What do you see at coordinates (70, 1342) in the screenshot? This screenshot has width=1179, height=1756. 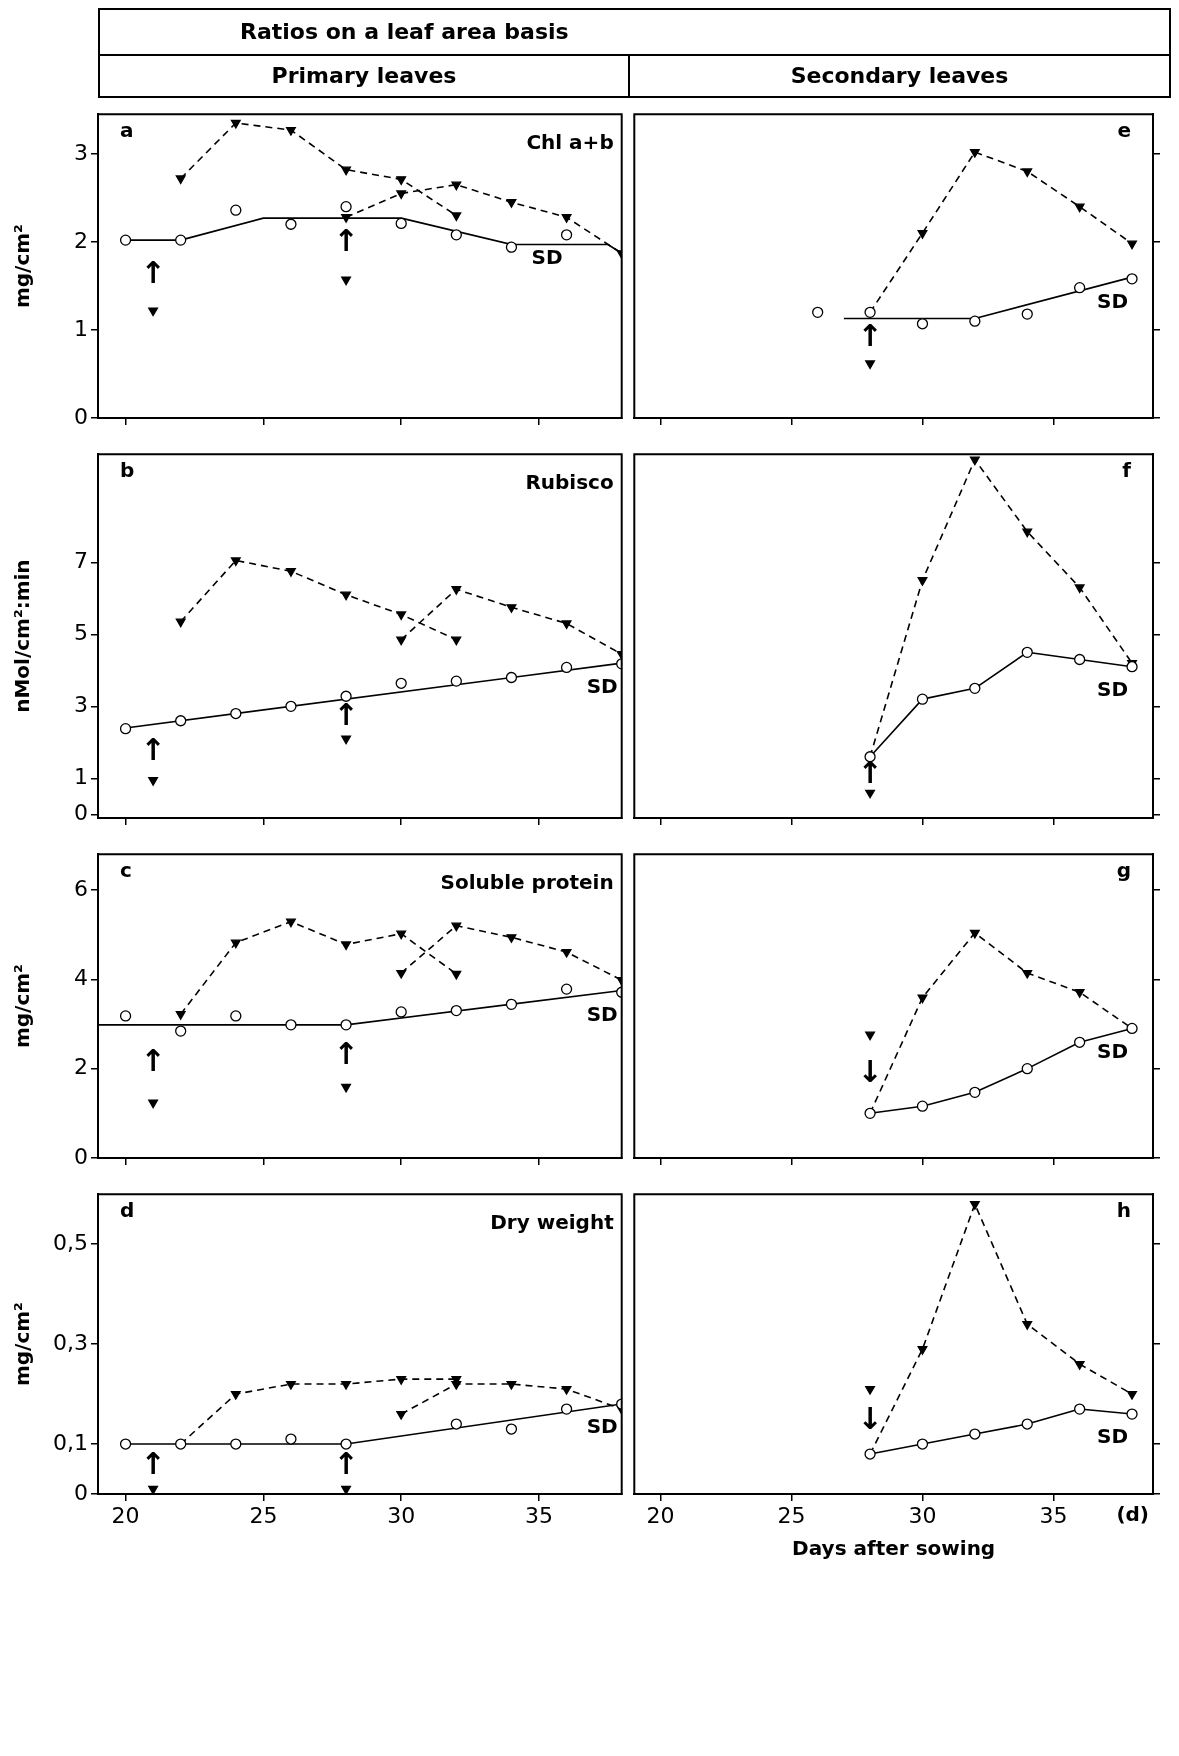 I see `y-tick-label: 0,3` at bounding box center [70, 1342].